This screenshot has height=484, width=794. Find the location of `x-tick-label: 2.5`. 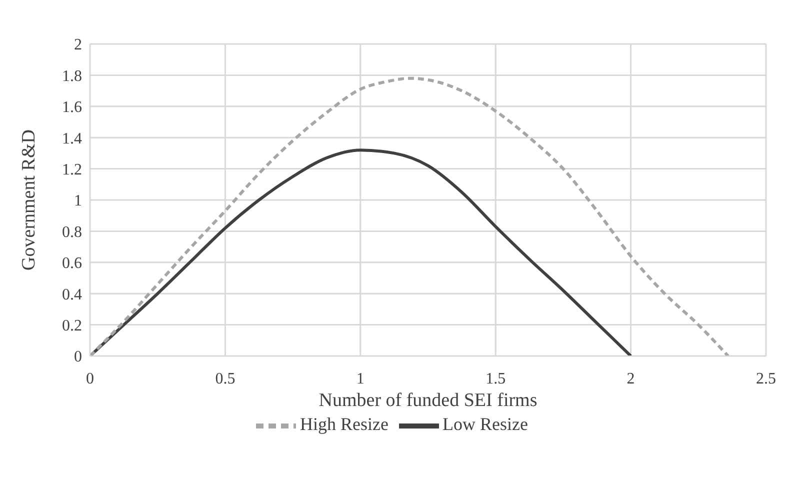

x-tick-label: 2.5 is located at coordinates (766, 379).